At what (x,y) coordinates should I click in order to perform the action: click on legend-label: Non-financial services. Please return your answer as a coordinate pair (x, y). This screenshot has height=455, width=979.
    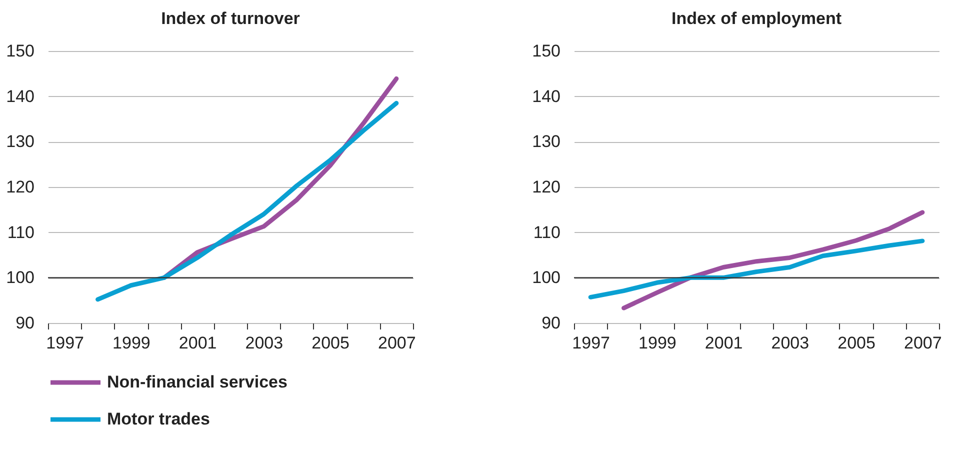
    Looking at the image, I should click on (197, 382).